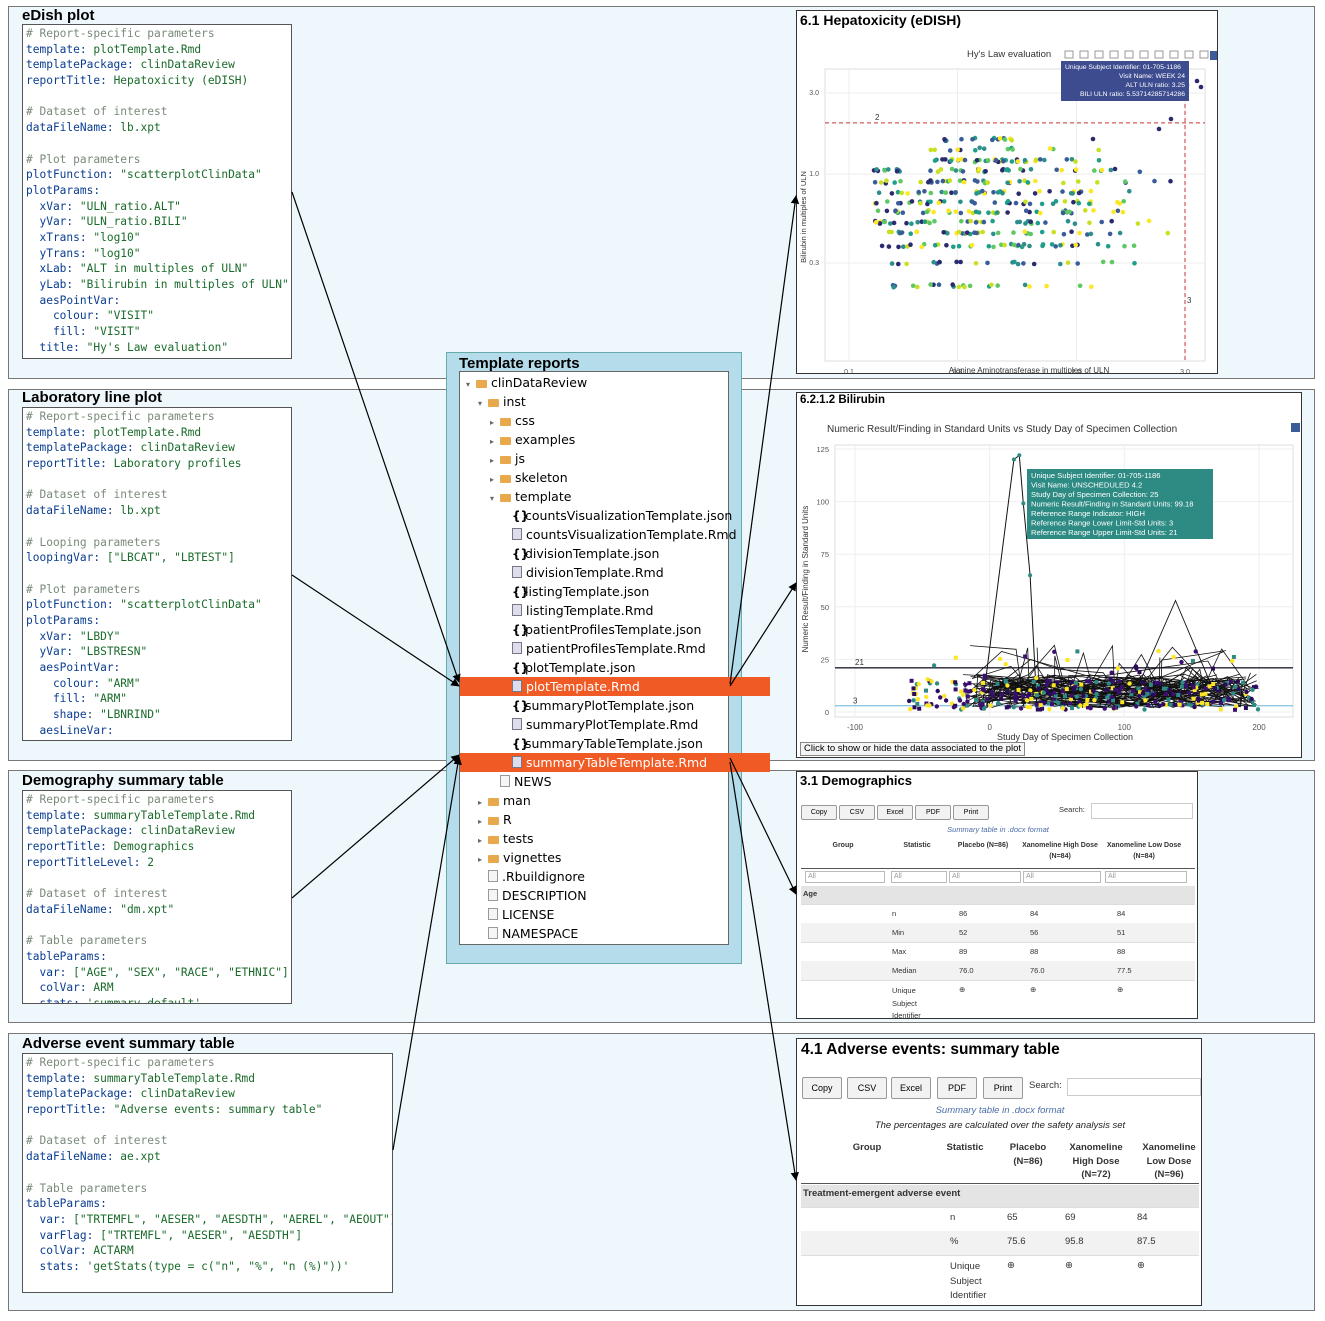 The height and width of the screenshot is (1321, 1325). Describe the element at coordinates (609, 496) in the screenshot. I see `tree-item: ▾ template` at that location.